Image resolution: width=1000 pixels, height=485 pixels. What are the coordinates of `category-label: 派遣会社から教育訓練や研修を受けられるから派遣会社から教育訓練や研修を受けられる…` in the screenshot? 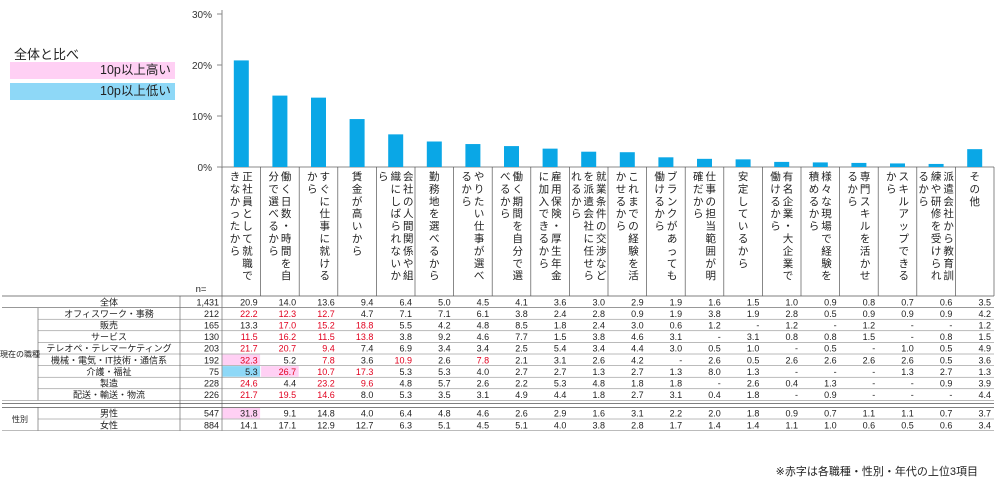 It's located at (936, 226).